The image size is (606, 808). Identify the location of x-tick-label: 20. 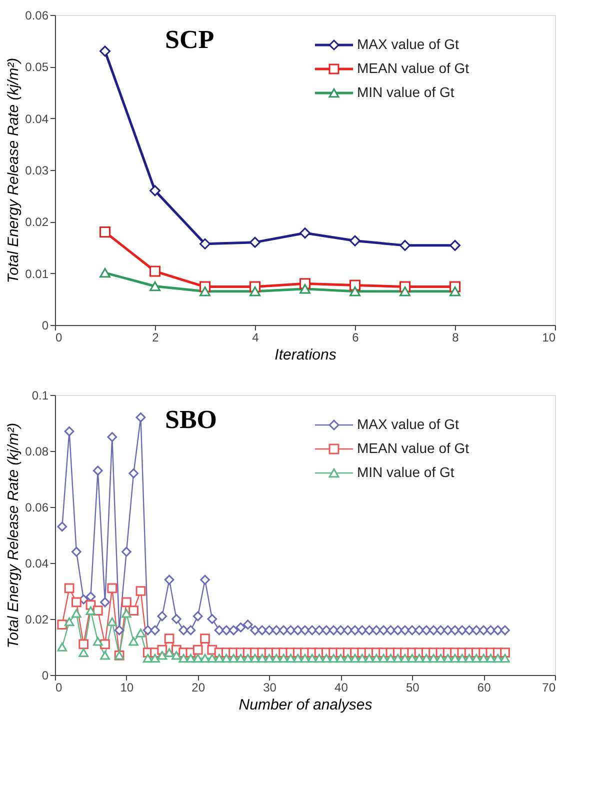
(199, 687).